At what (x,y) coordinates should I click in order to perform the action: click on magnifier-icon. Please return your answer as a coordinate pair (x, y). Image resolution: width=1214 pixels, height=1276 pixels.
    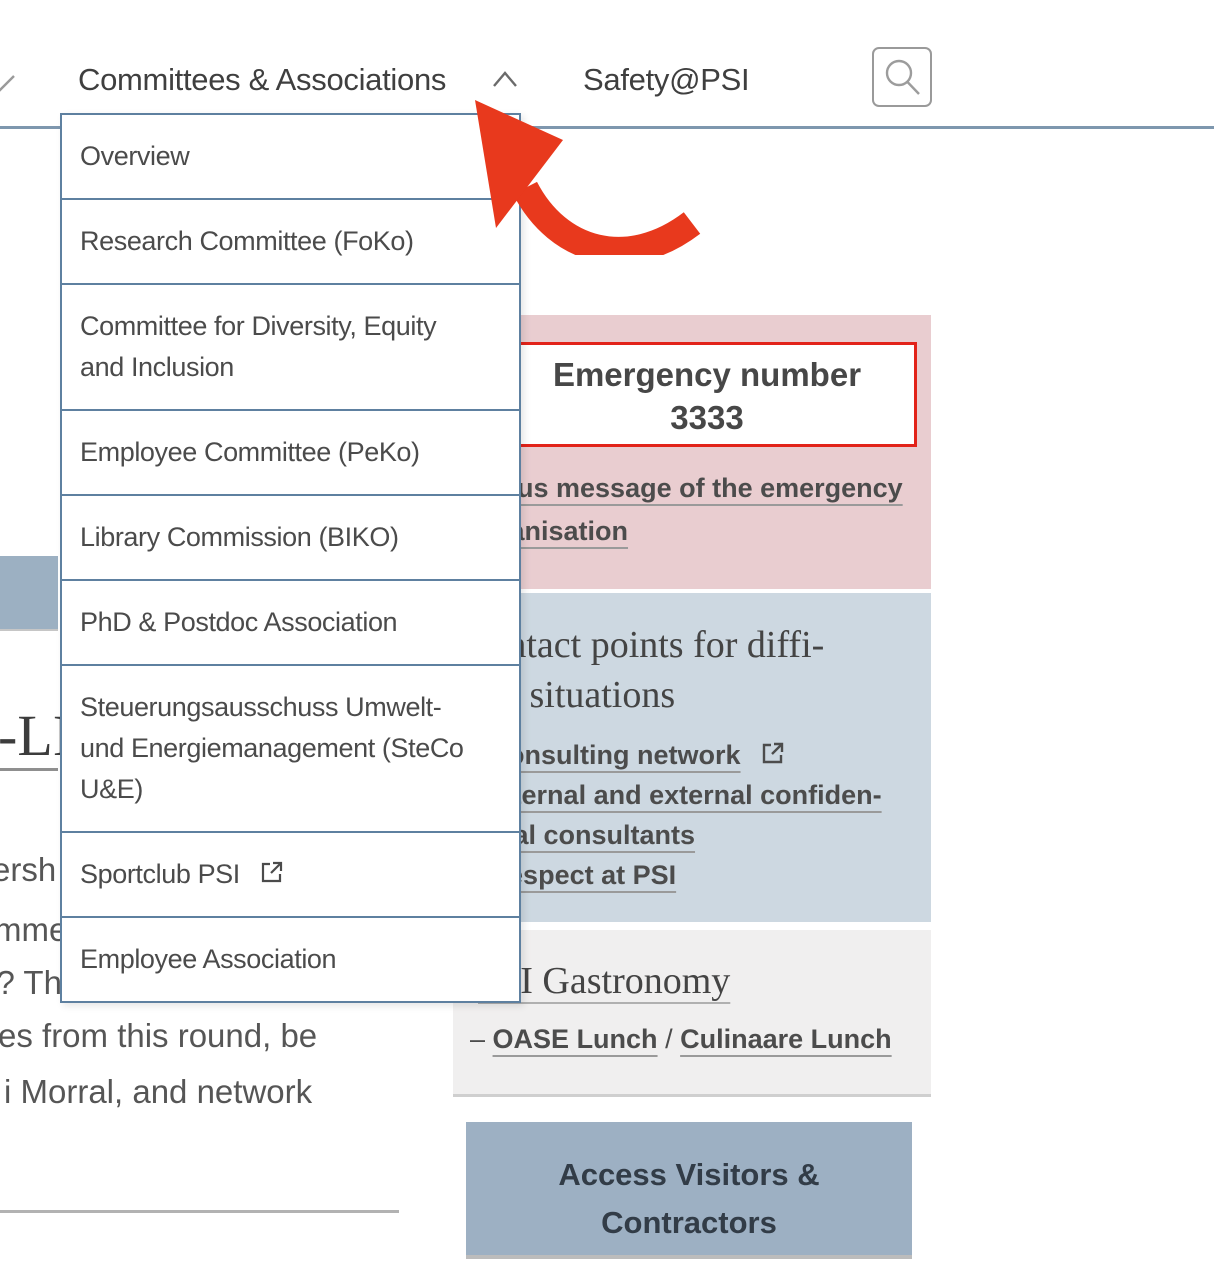
    Looking at the image, I should click on (902, 77).